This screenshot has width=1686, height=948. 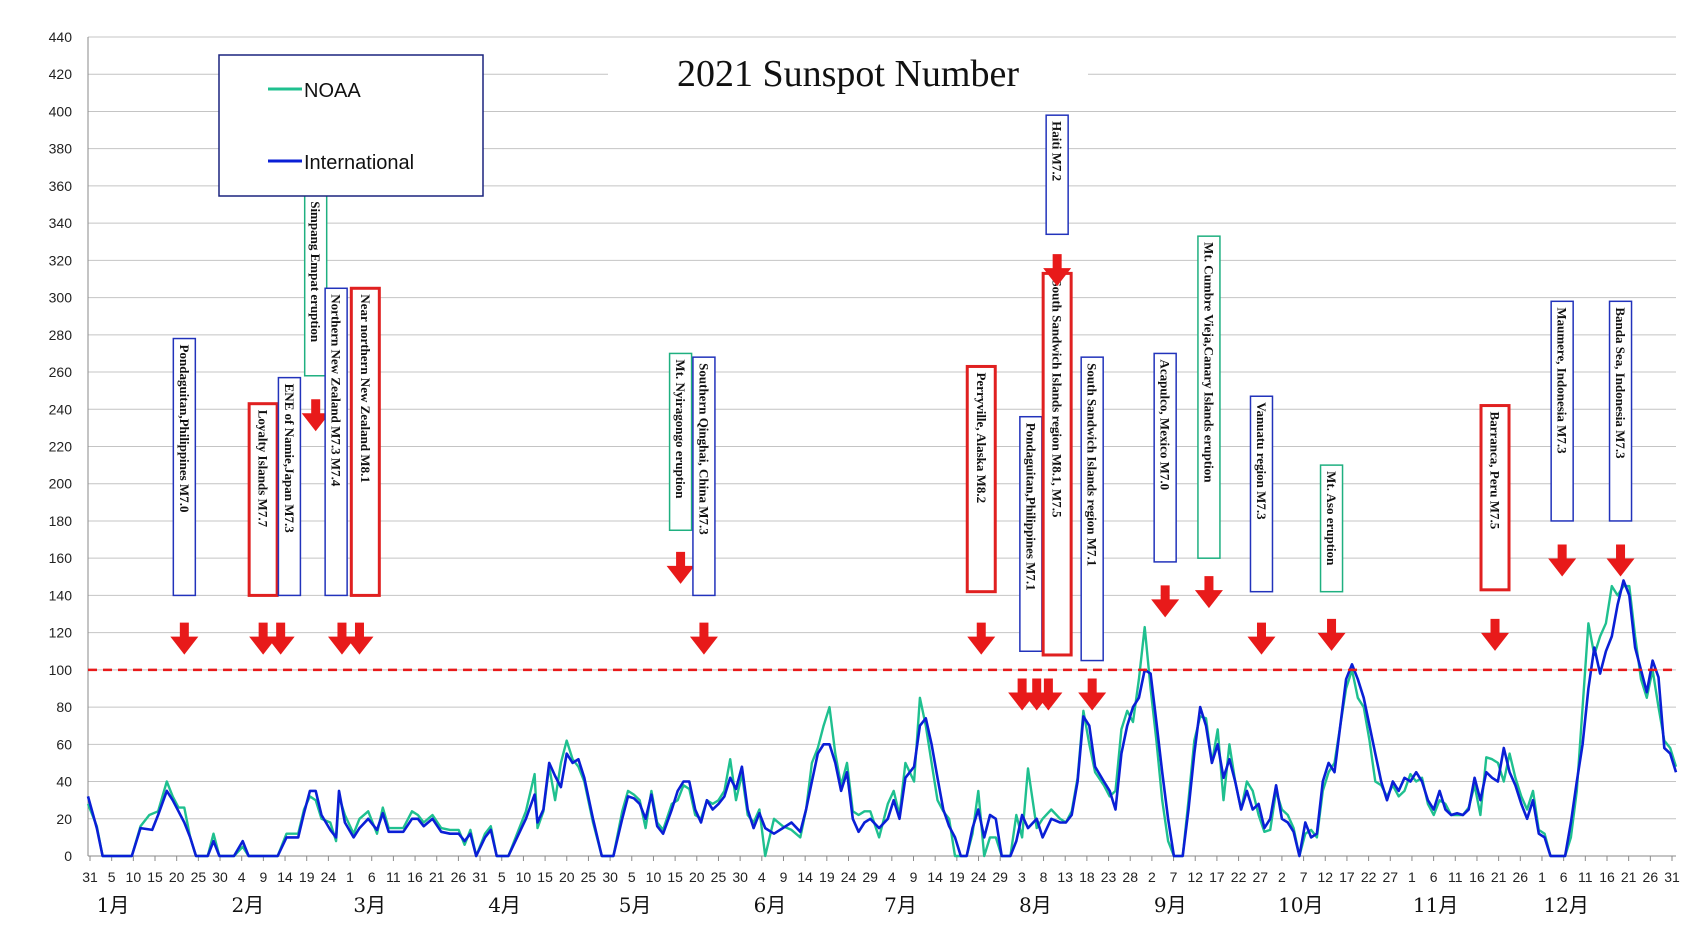 What do you see at coordinates (1562, 380) in the screenshot?
I see `annotation-label: Maumere, Indonesia M7.3` at bounding box center [1562, 380].